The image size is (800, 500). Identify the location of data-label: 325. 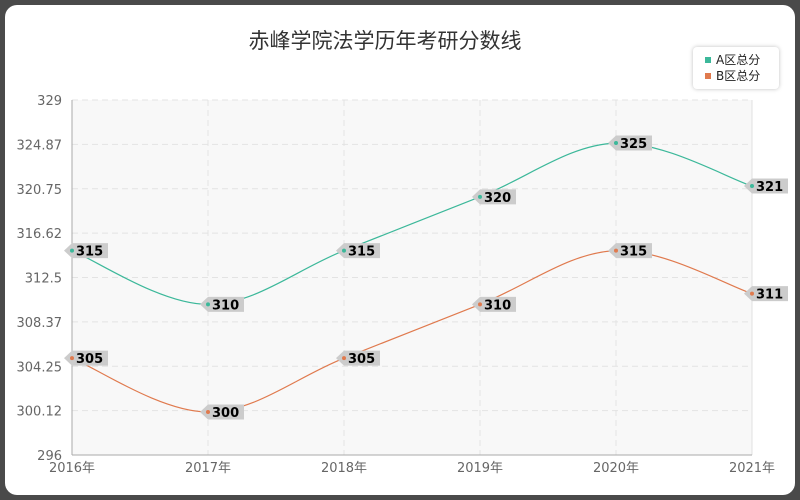
(633, 144).